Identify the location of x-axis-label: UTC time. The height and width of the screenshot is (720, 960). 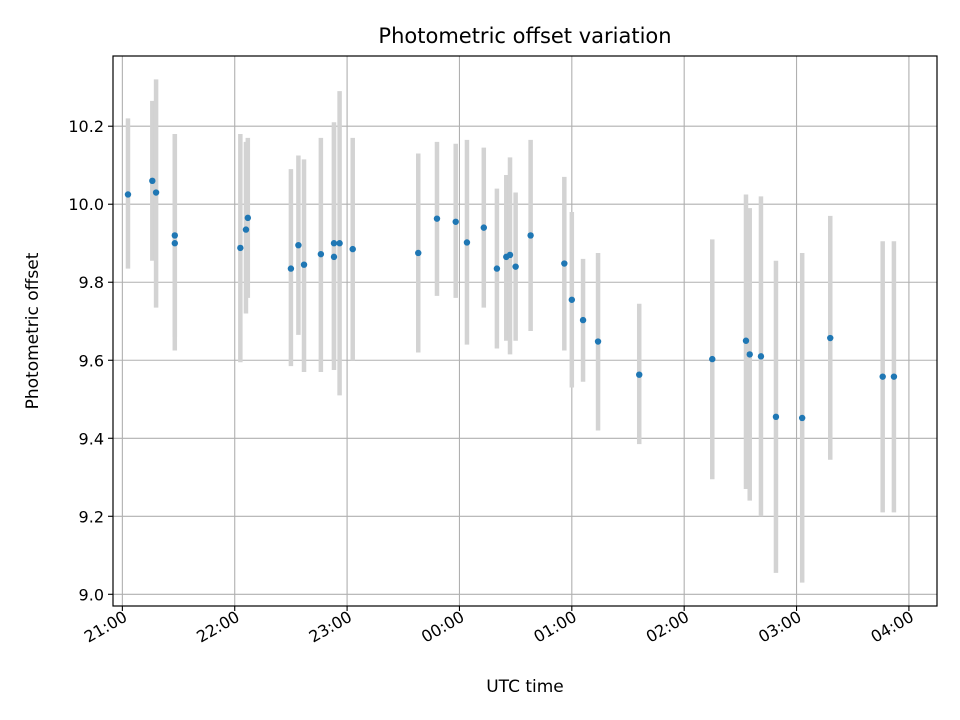
(525, 687).